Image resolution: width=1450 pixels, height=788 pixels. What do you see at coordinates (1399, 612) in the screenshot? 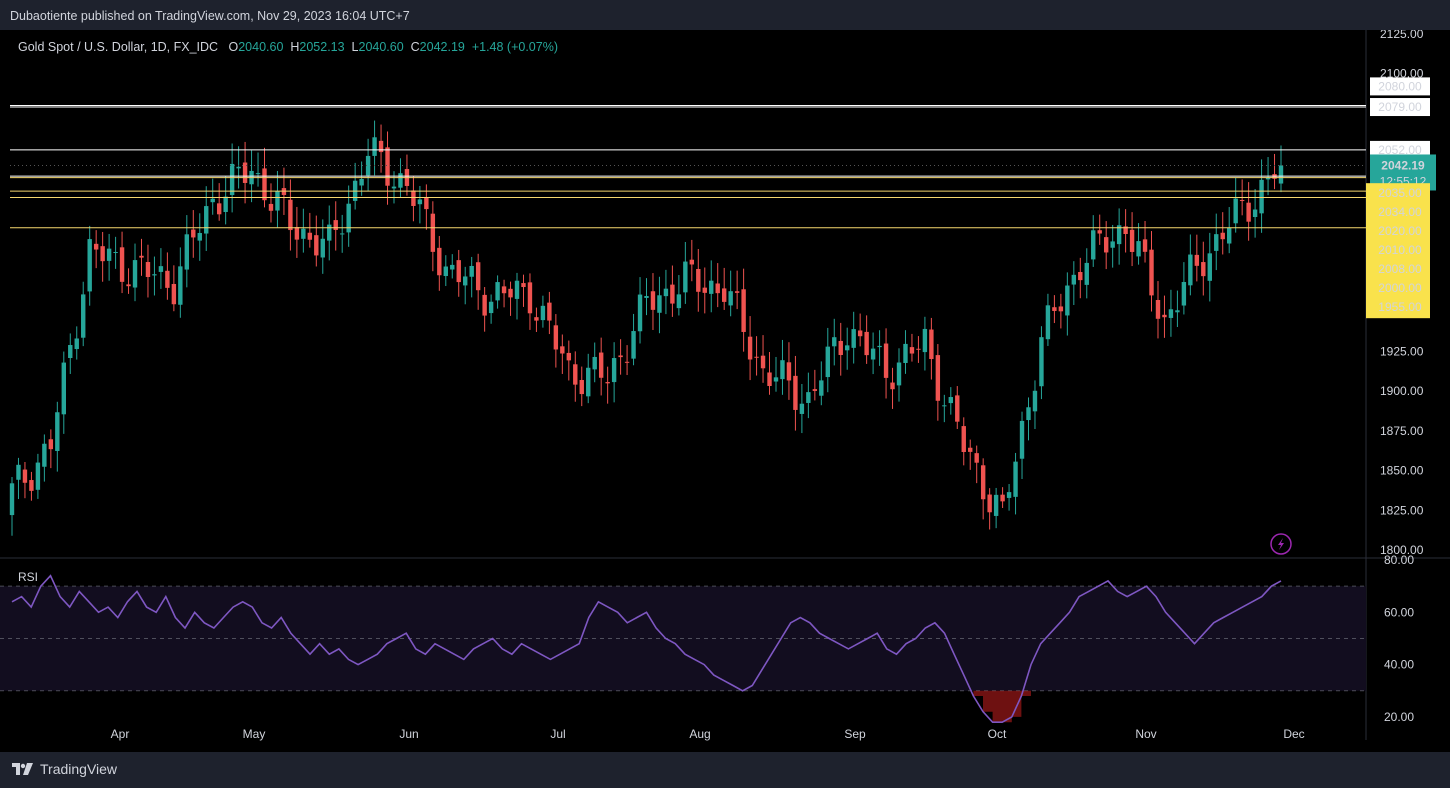
I see `rsi-tick-label: 60.00` at bounding box center [1399, 612].